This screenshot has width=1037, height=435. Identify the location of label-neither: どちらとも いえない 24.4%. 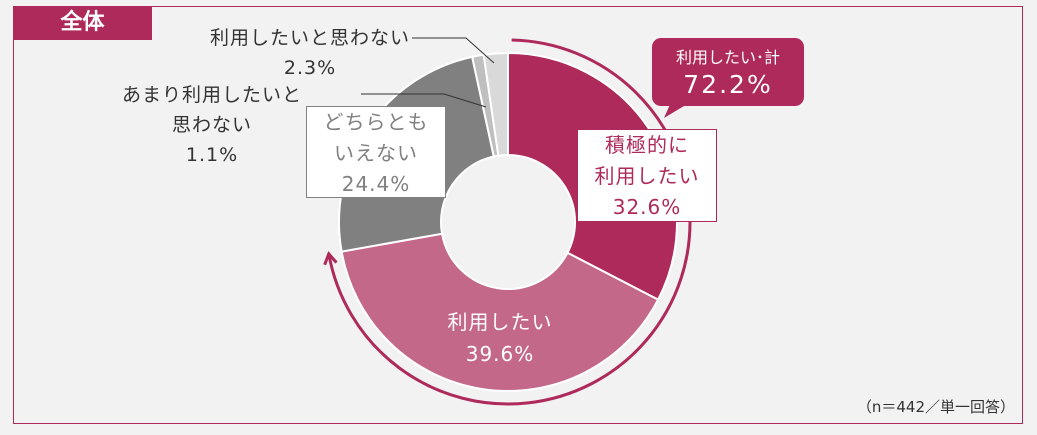
(376, 152).